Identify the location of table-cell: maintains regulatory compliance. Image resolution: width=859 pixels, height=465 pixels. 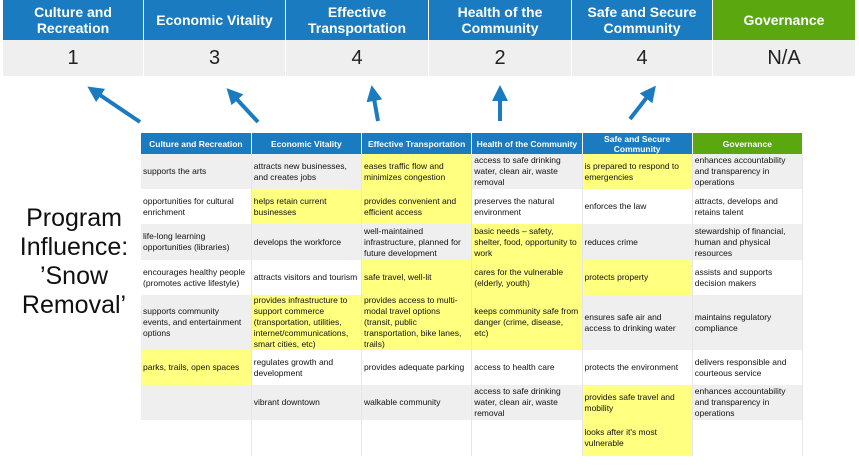
(748, 322).